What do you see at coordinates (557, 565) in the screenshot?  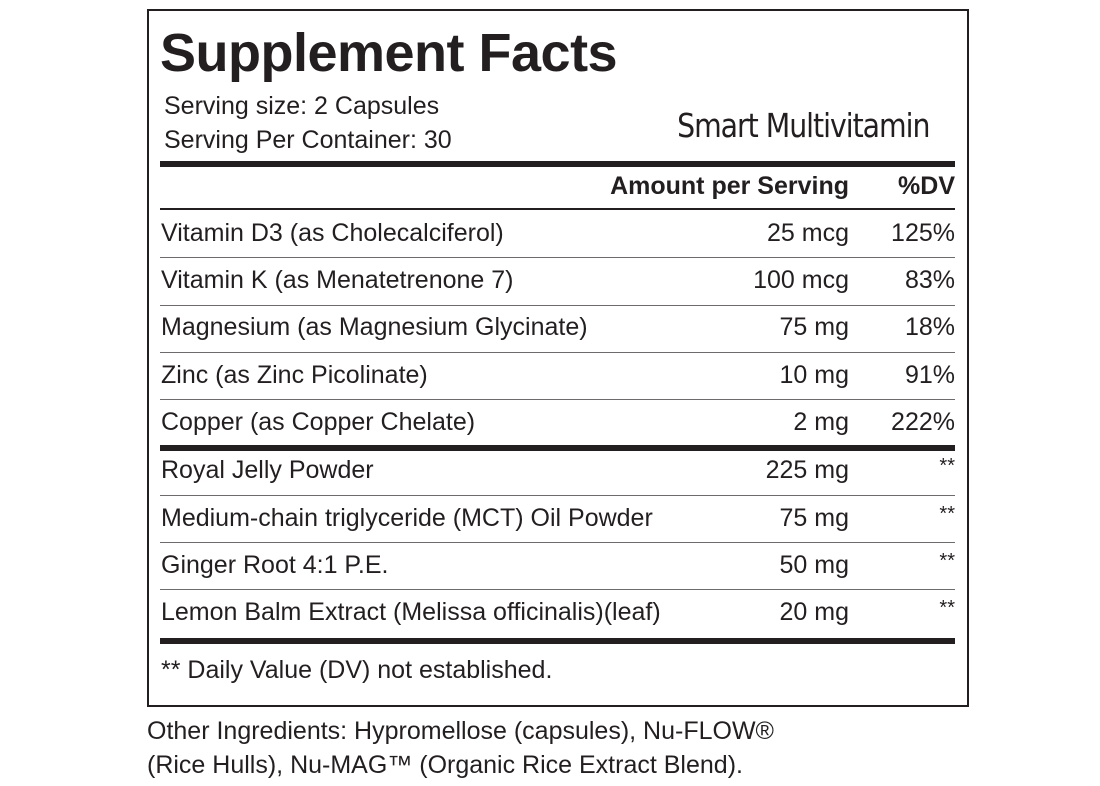 I see `ingredient-row: Ginger Root 4:1 P.E. 50 mg **` at bounding box center [557, 565].